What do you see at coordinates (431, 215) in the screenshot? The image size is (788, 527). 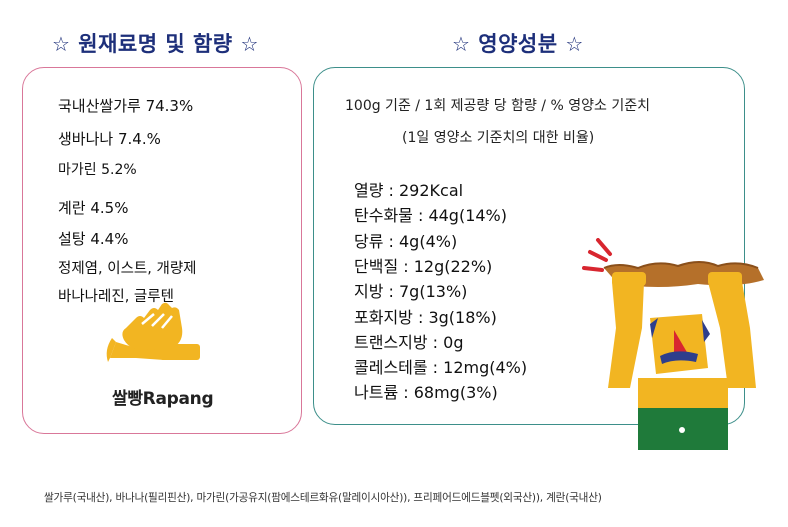 I see `nutrition-item: 탄수화물 : 44g(14%)` at bounding box center [431, 215].